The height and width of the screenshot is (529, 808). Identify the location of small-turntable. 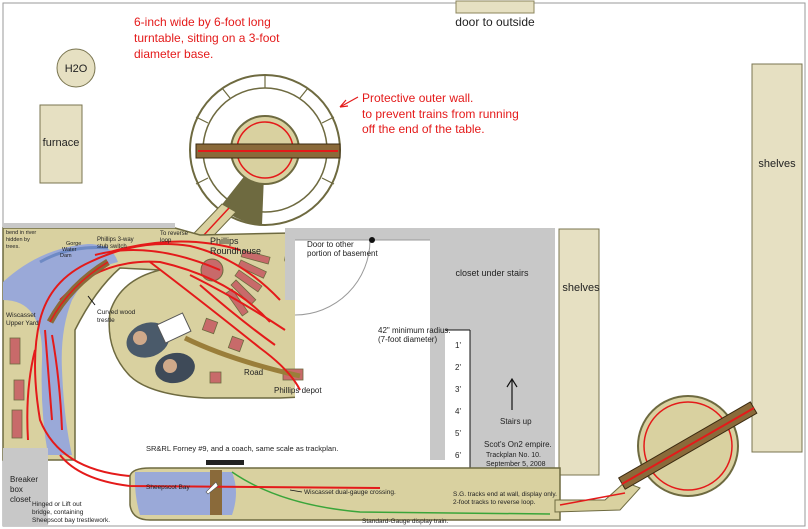
(687, 446).